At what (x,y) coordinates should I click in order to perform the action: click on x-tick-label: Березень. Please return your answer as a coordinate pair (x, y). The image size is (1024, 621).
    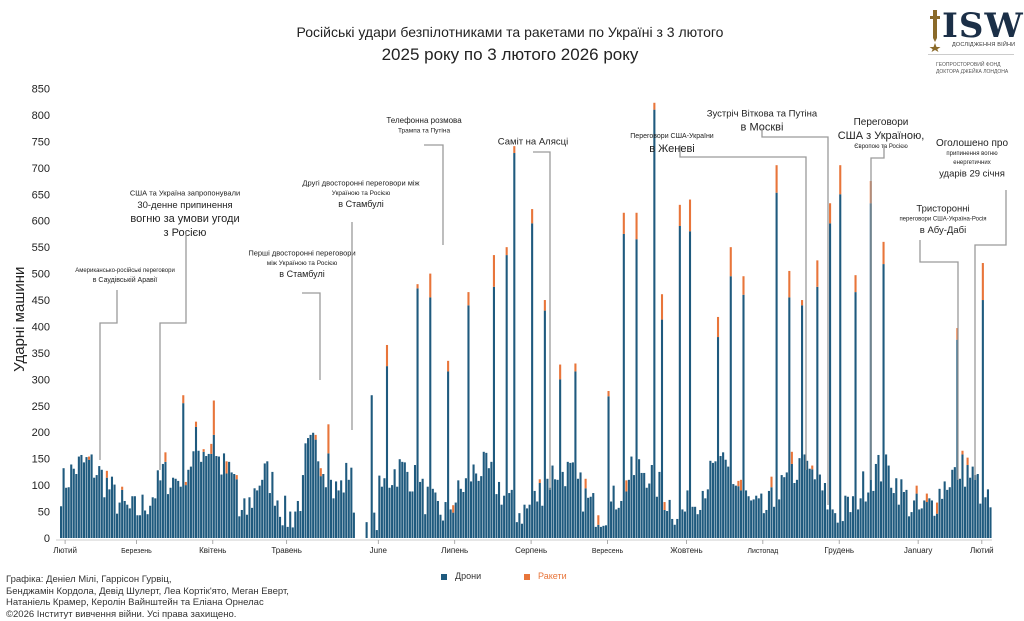
    Looking at the image, I should click on (136, 551).